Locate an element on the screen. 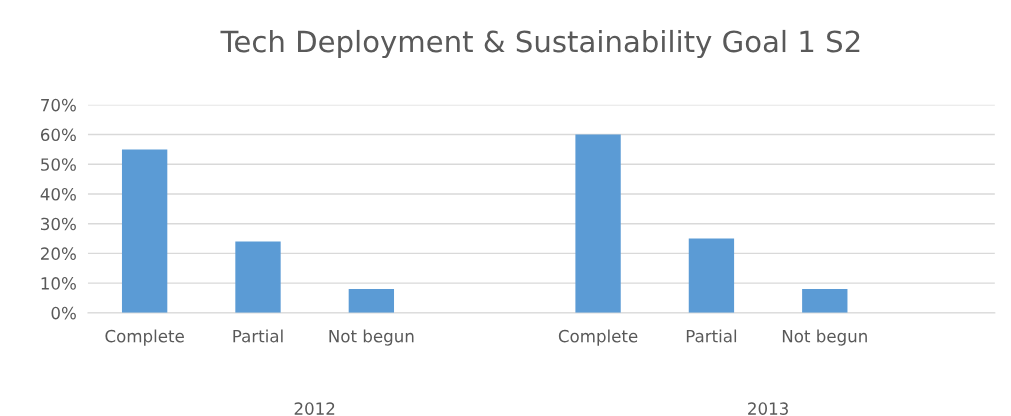 Image resolution: width=1011 pixels, height=416 pixels. y-tick-label: 50% is located at coordinates (58, 164).